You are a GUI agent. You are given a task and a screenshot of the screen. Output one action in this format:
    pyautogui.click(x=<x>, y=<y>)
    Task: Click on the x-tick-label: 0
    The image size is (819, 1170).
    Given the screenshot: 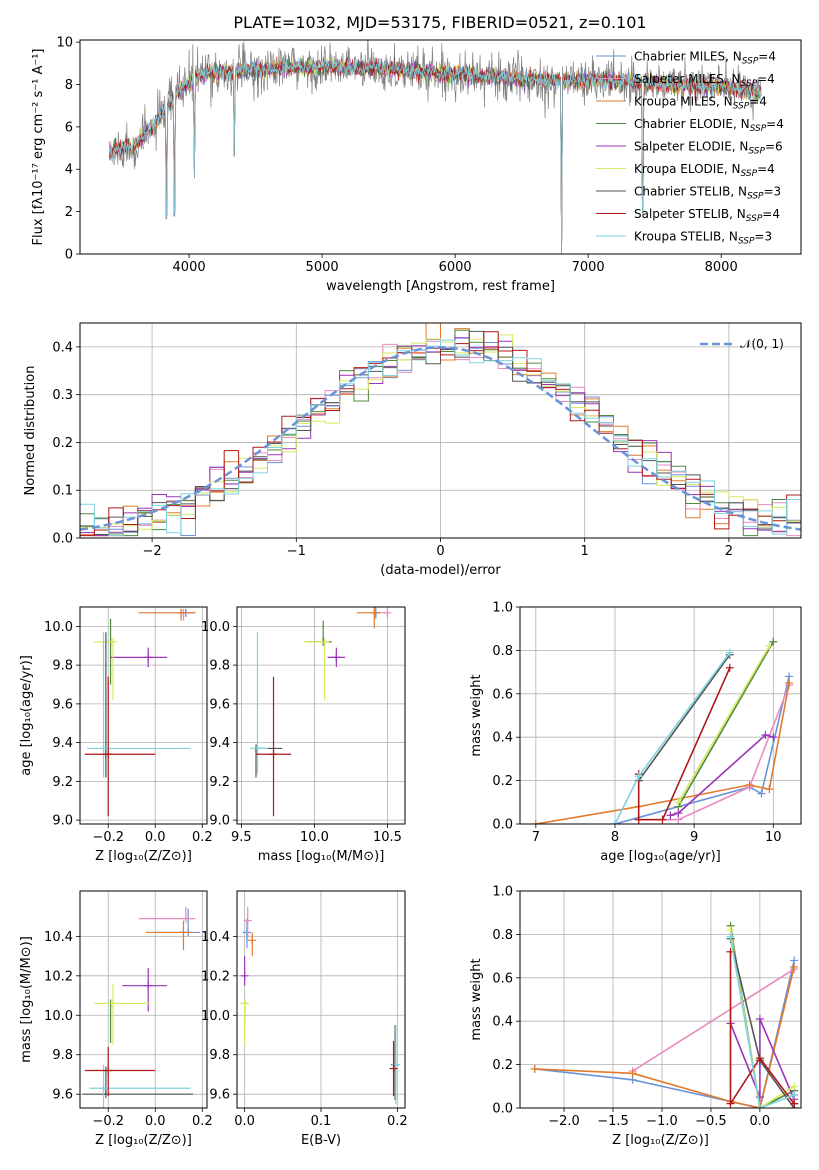 What is the action you would take?
    pyautogui.click(x=440, y=551)
    